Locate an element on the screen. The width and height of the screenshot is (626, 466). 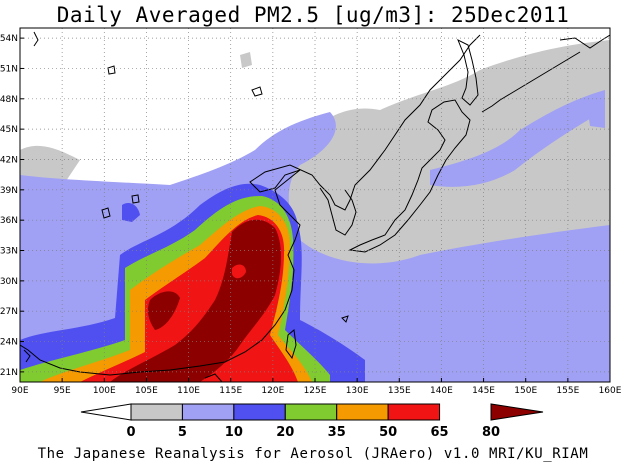
lon-tick-label: 115E is located at coordinates (230, 391).